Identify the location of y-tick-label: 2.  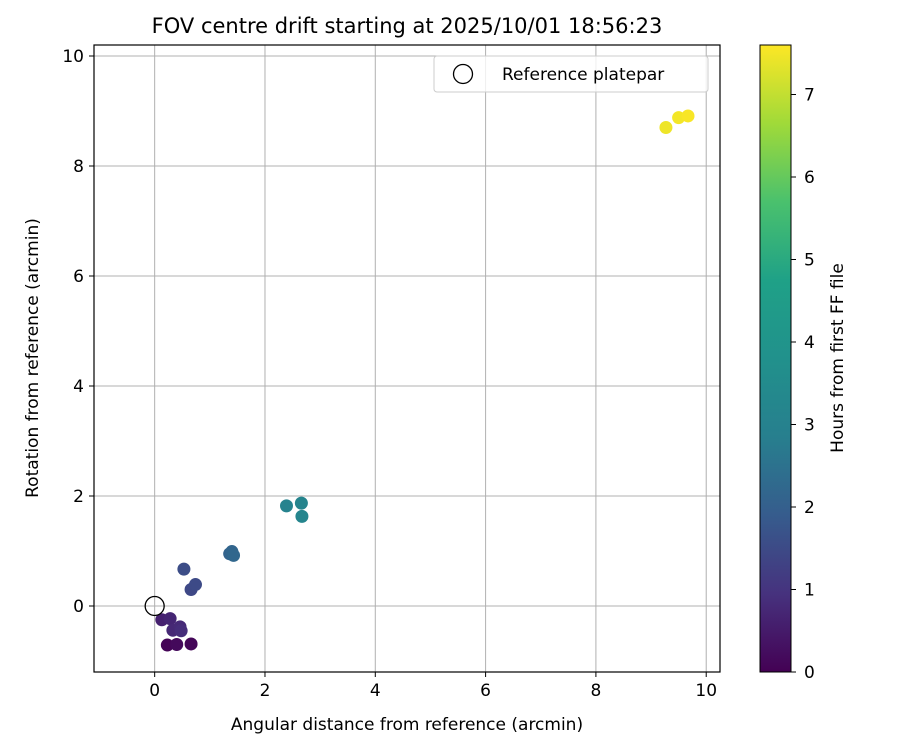
(78, 497).